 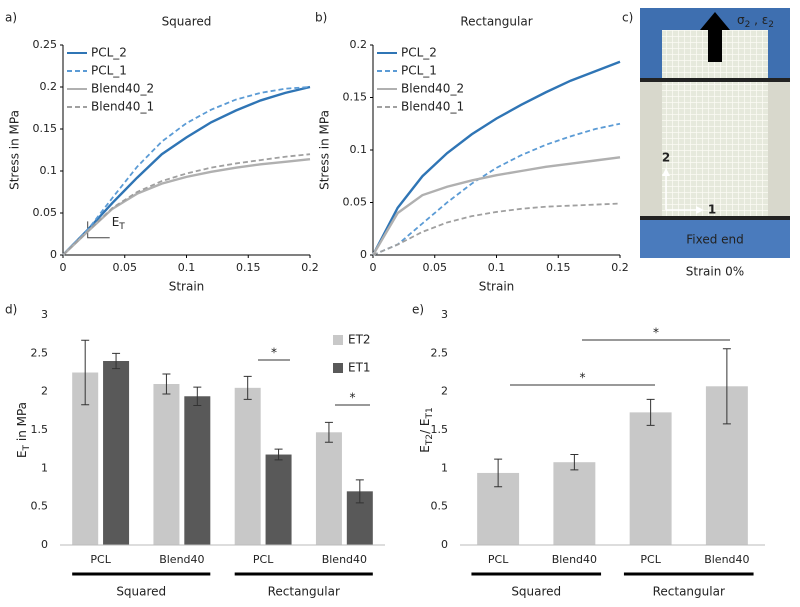 What do you see at coordinates (715, 240) in the screenshot?
I see `fixed-end-label: Fixed end` at bounding box center [715, 240].